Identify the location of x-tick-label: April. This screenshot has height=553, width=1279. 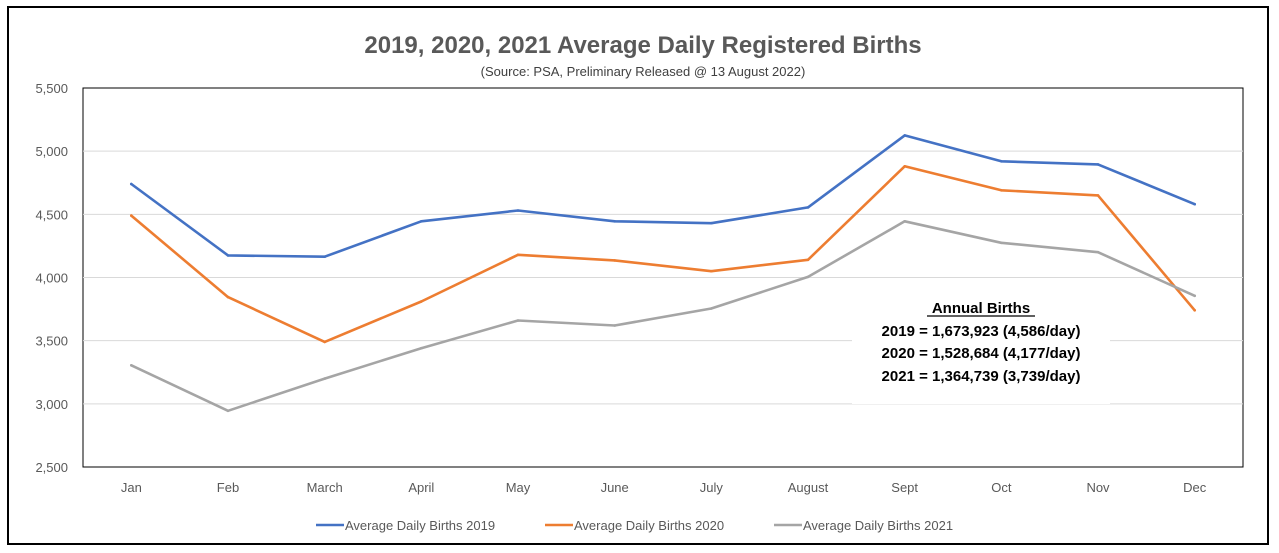
(421, 487).